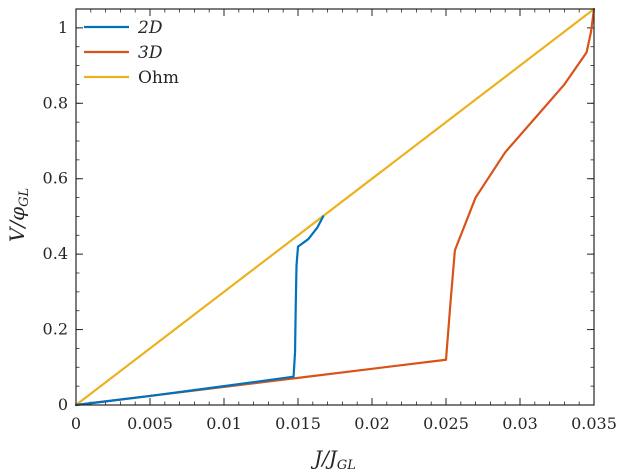  What do you see at coordinates (63, 404) in the screenshot?
I see `y-tick-label: 0` at bounding box center [63, 404].